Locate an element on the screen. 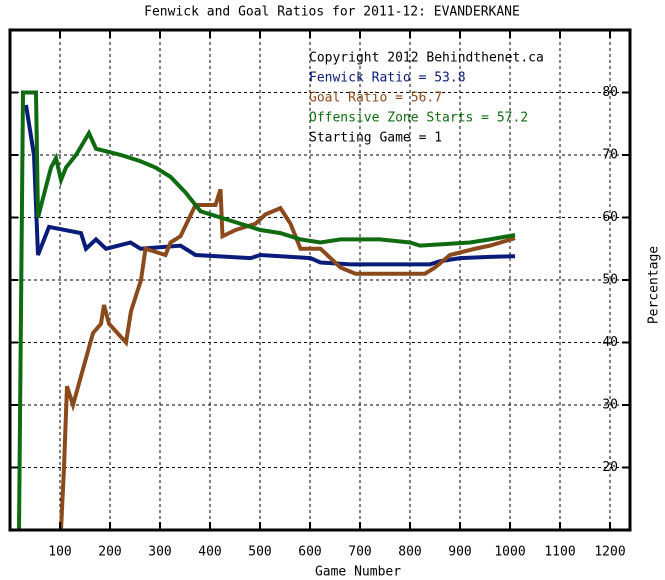  x-tick-label: 1100 is located at coordinates (559, 552).